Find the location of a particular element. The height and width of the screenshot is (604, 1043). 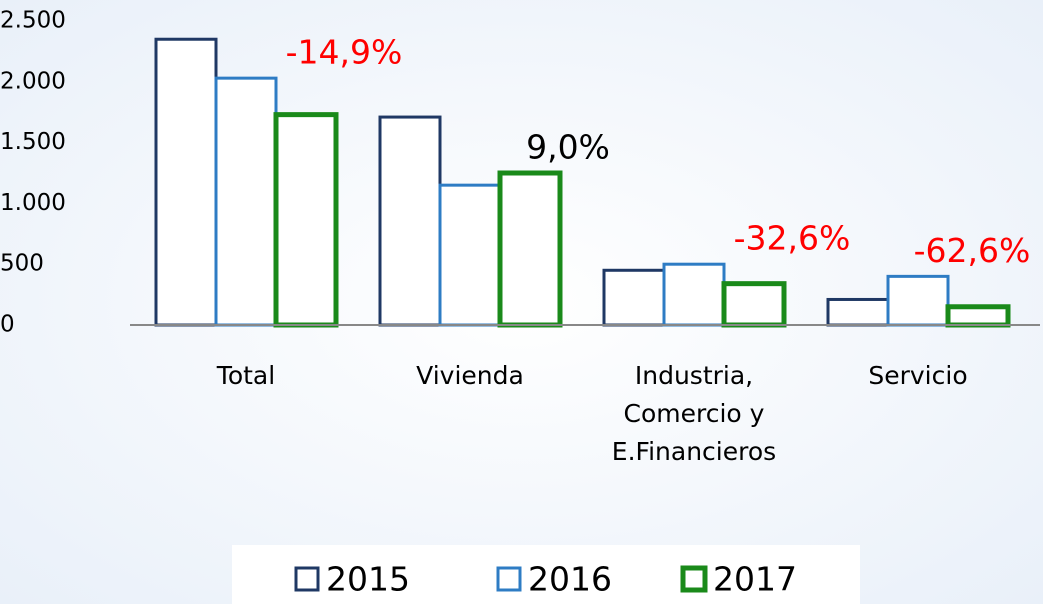

annotation: -14,9% is located at coordinates (344, 52).